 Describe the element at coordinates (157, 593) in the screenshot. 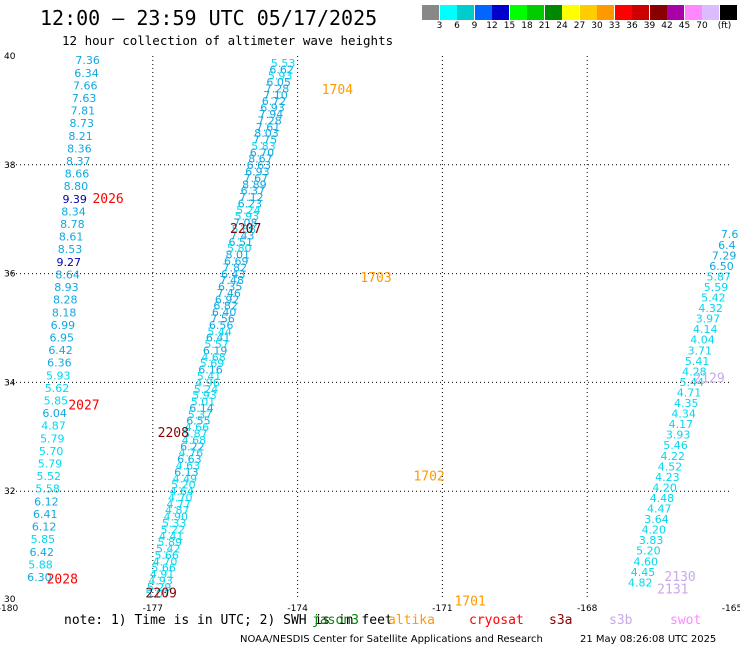

I see `wave-height-value: 5.07` at that location.